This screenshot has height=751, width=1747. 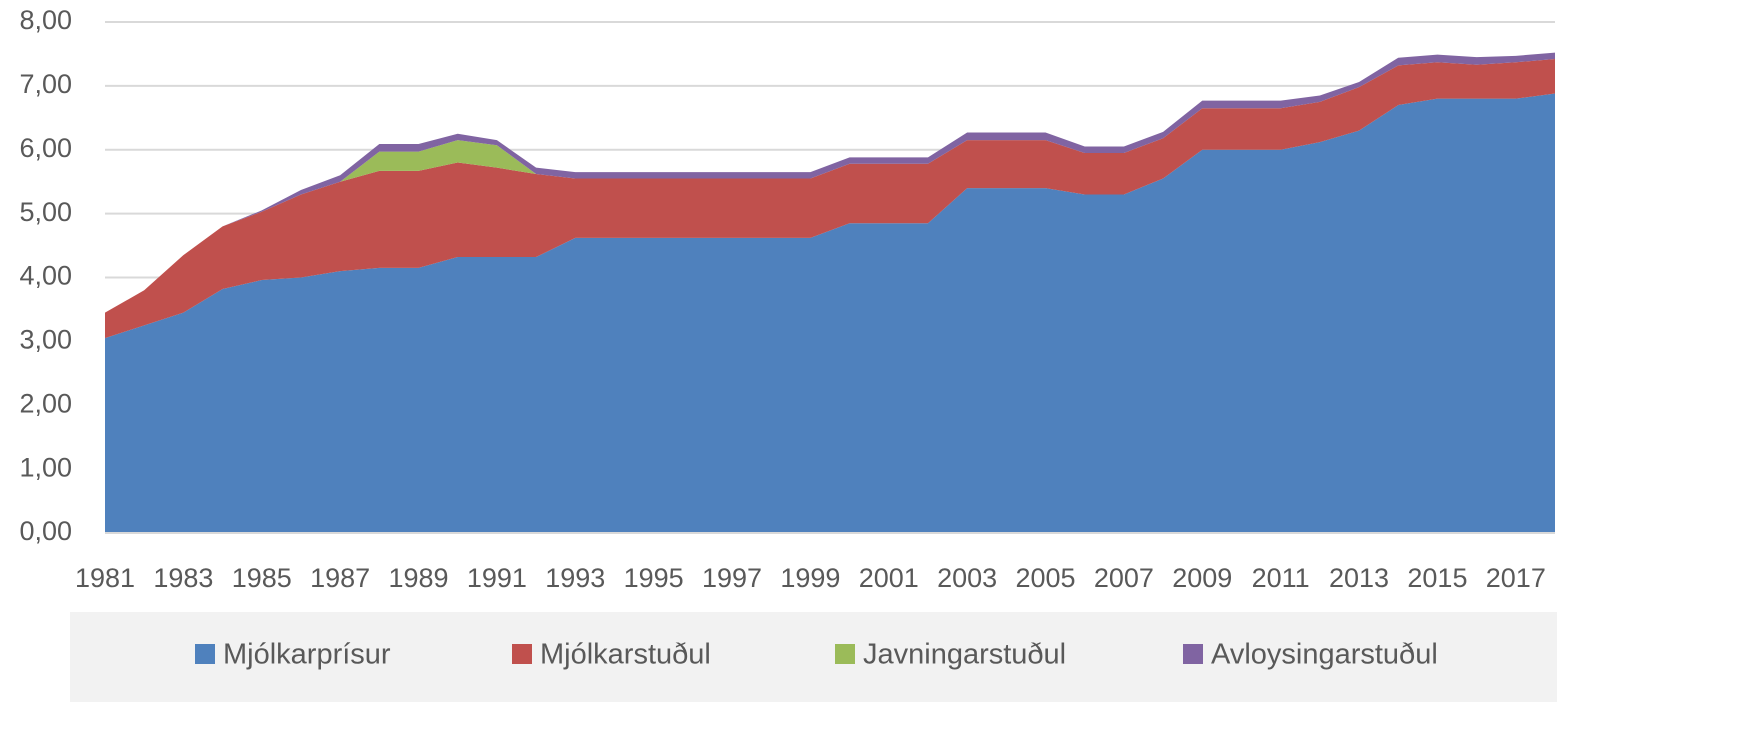 What do you see at coordinates (45, 212) in the screenshot?
I see `y-tick-label: 5,00` at bounding box center [45, 212].